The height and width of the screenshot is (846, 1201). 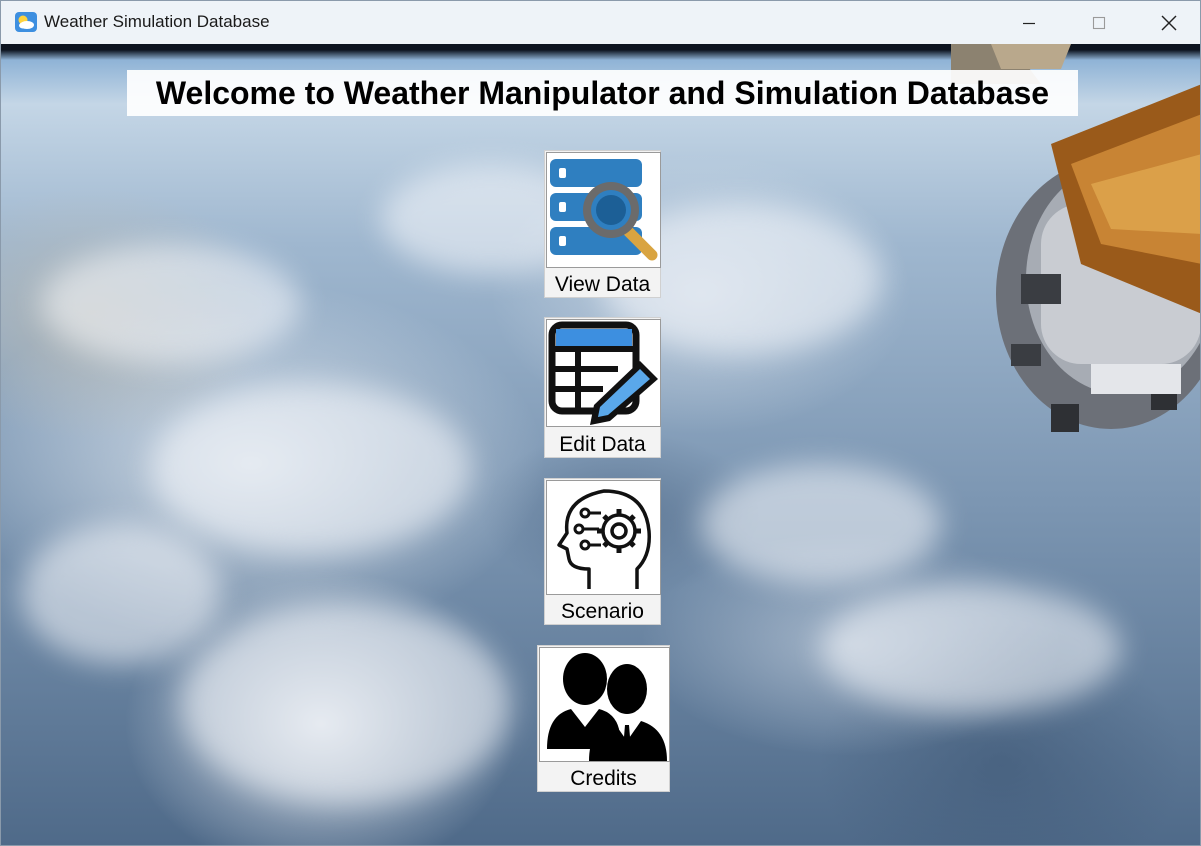 I want to click on edit-data-icon-box, so click(x=603, y=373).